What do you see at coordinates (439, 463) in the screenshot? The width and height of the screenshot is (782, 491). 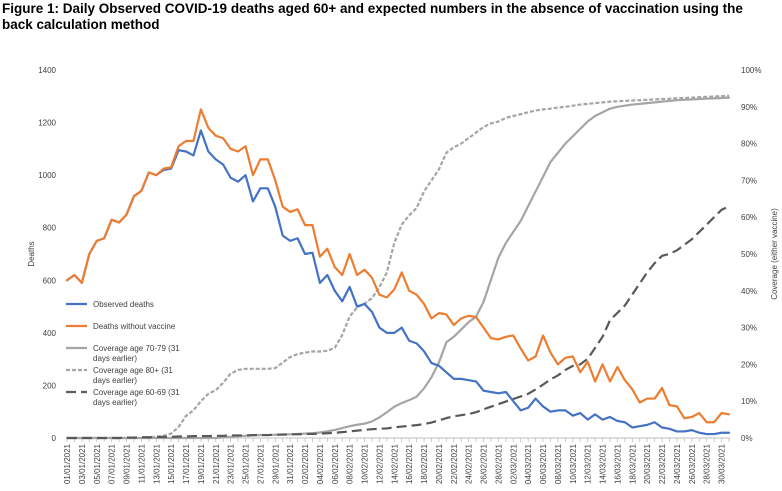 I see `x-tick-label: 20/02/2021` at bounding box center [439, 463].